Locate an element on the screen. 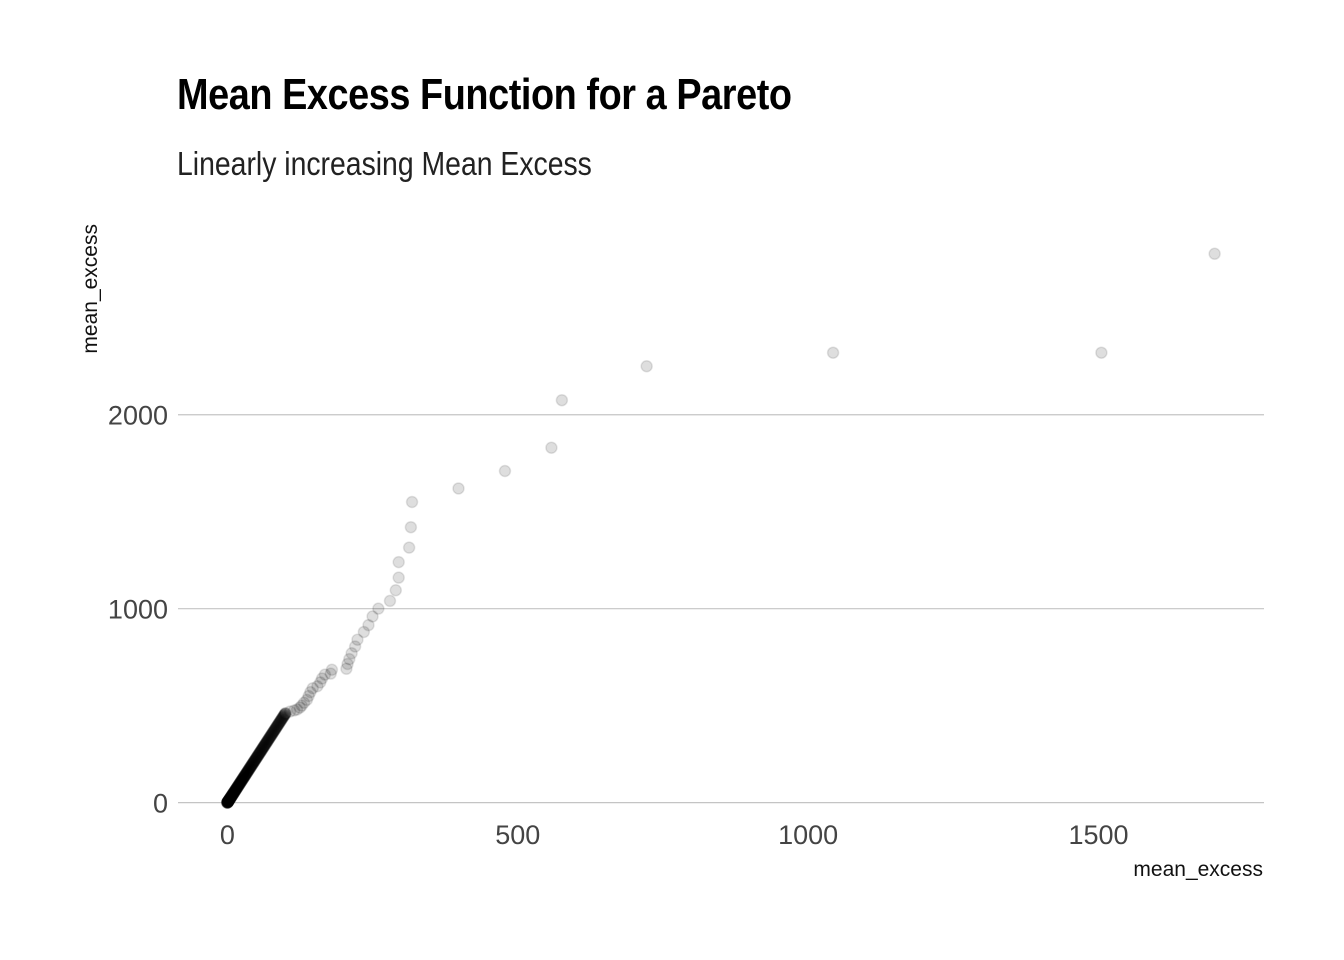 This screenshot has width=1344, height=960. chart-subtitle: Linearly increasing Mean Excess is located at coordinates (384, 163).